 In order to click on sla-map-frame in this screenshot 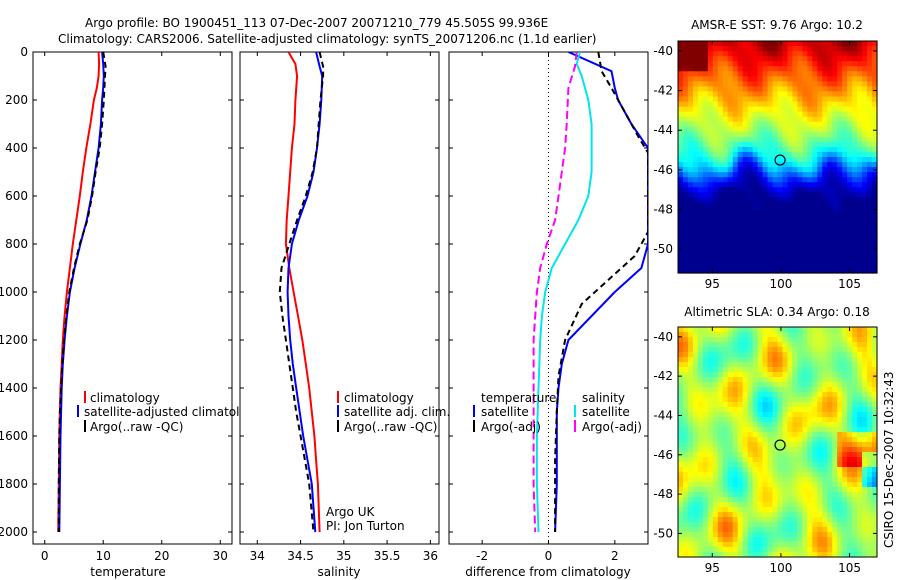, I will do `click(777, 442)`.